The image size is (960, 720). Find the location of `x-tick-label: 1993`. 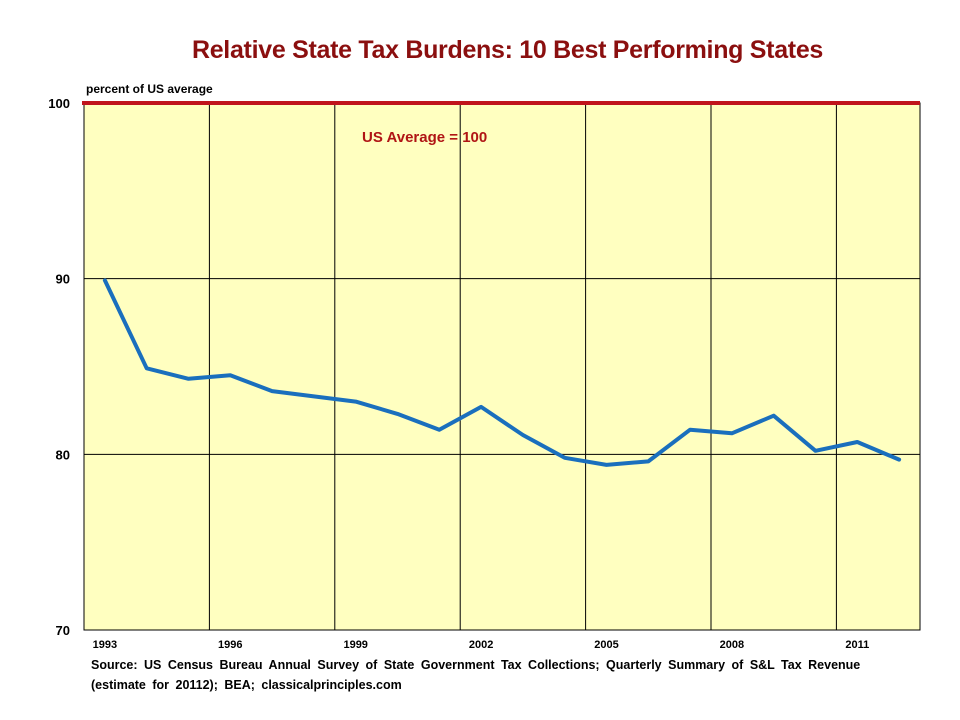

x-tick-label: 1993 is located at coordinates (105, 645).